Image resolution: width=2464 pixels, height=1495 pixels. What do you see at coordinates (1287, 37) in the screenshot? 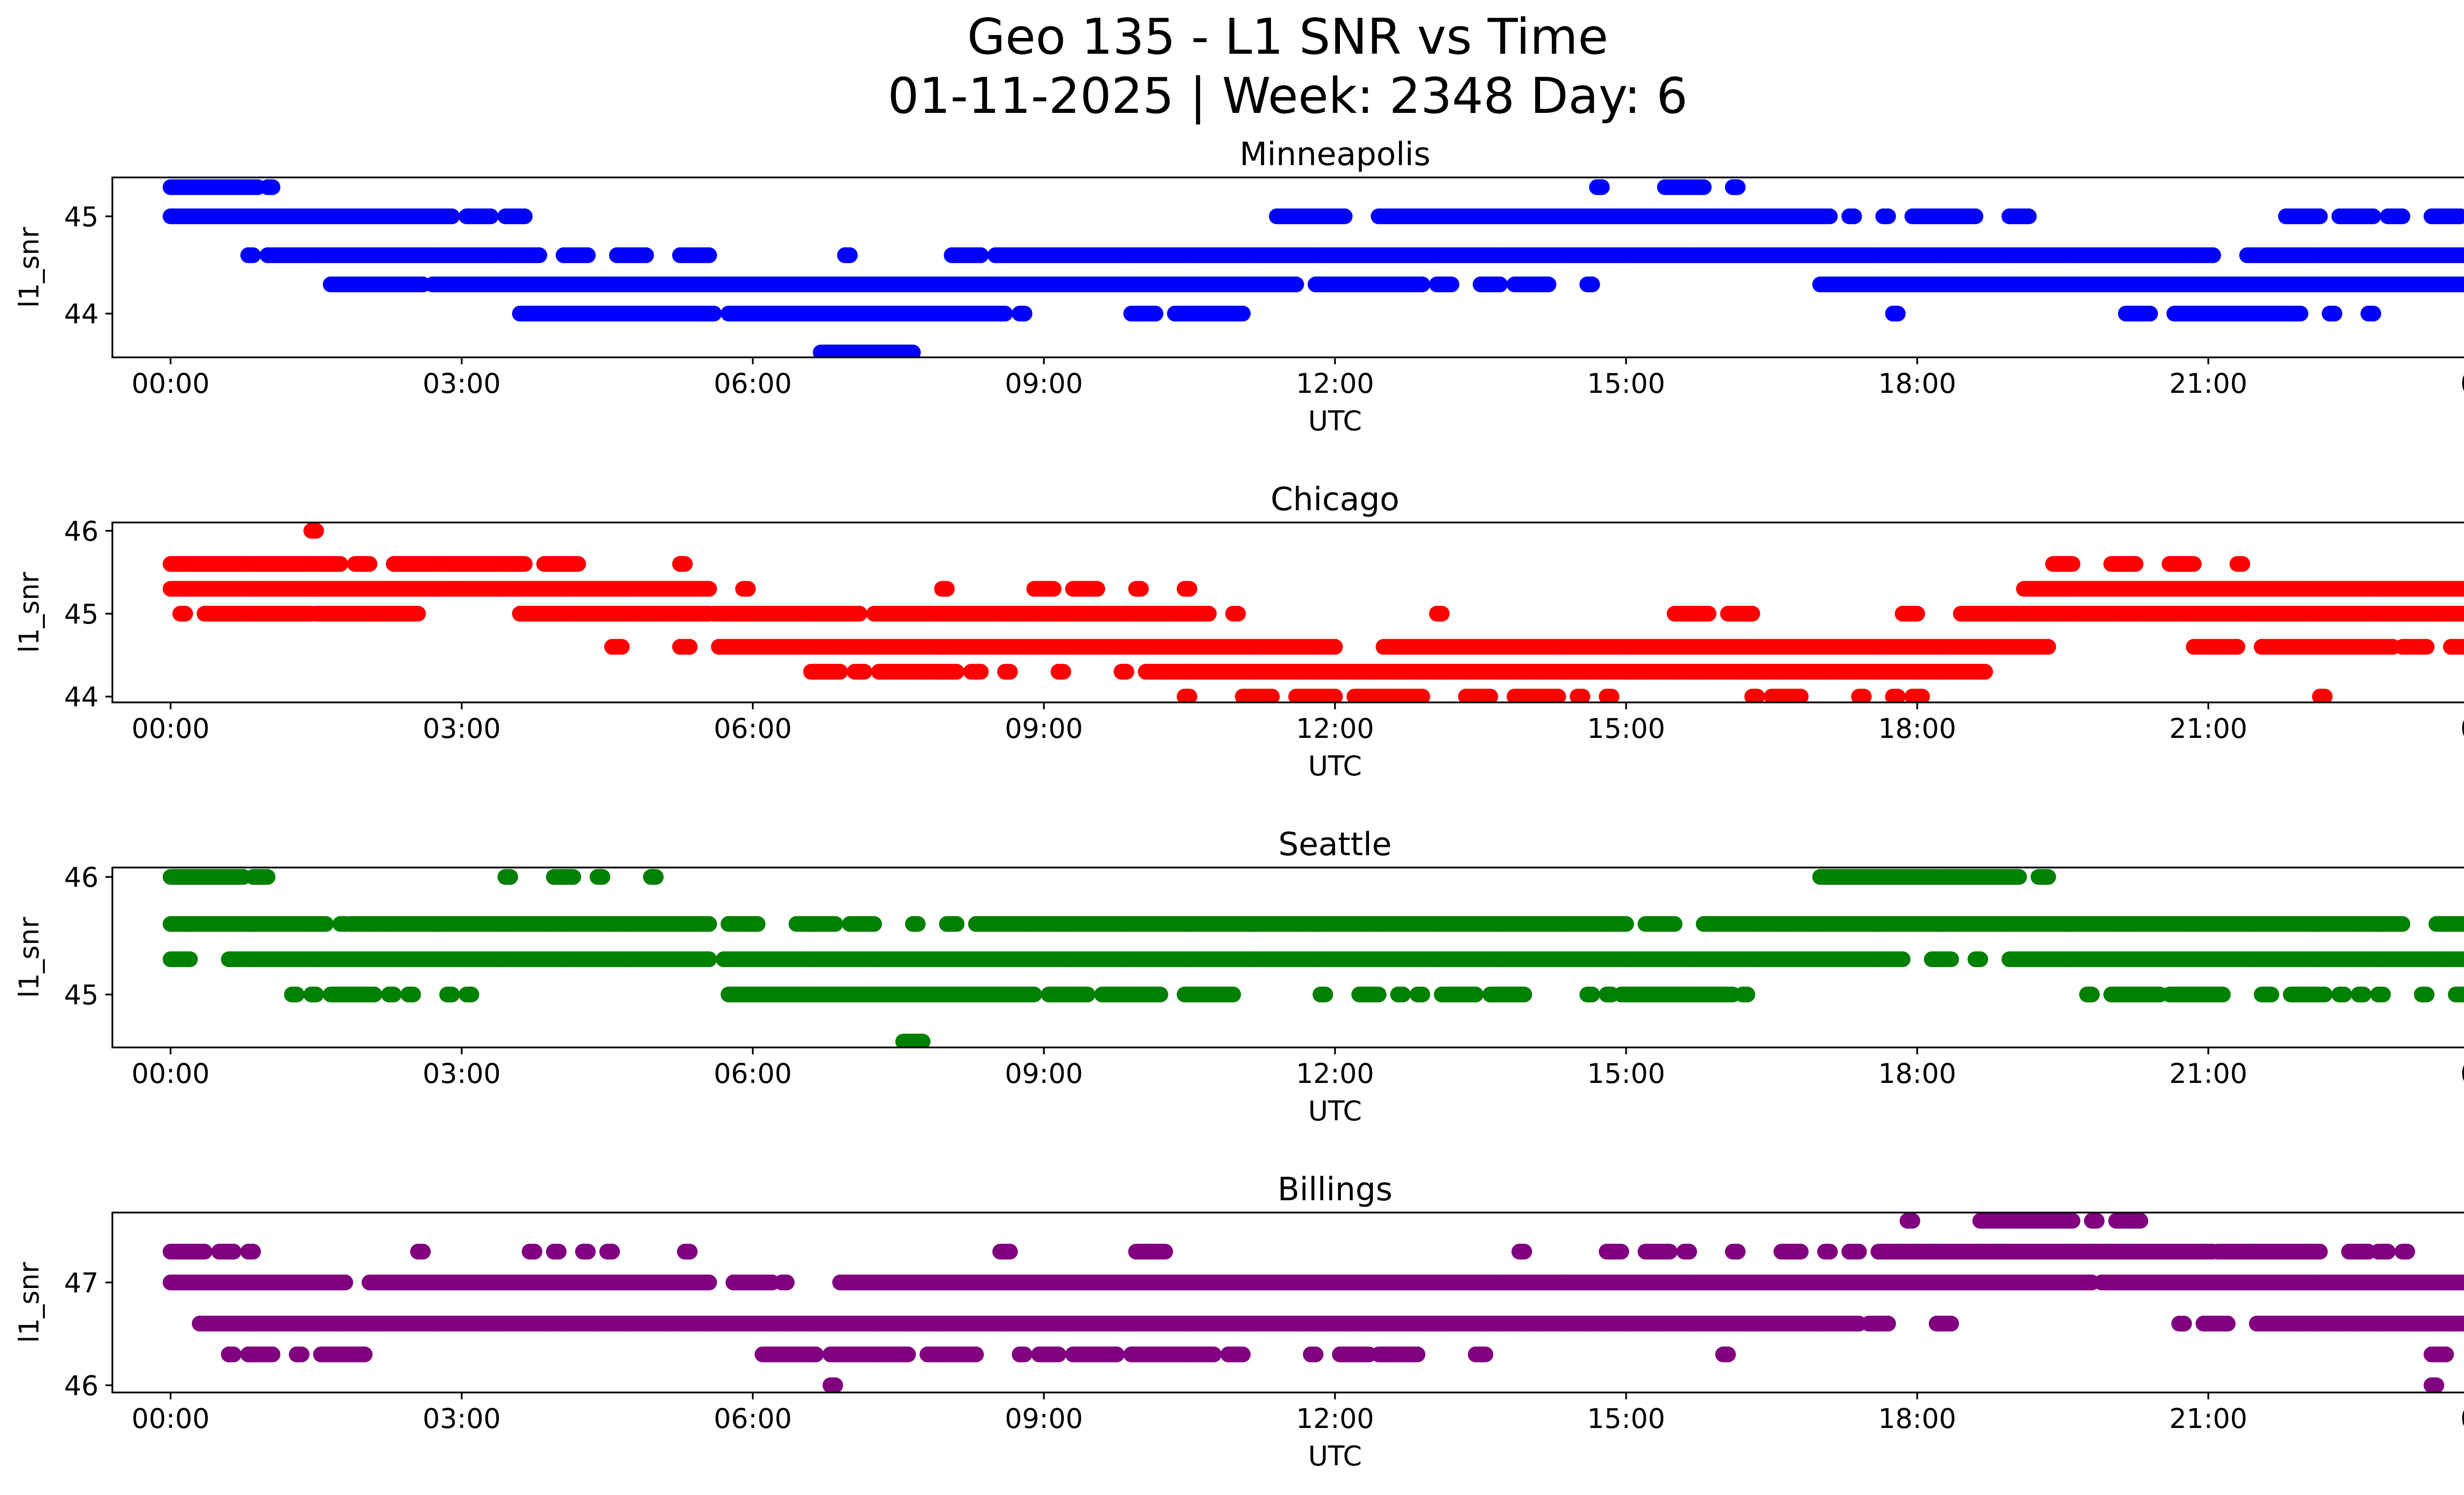
I see `figure-title-line1: Geo 135 - L1 SNR vs Time` at bounding box center [1287, 37].